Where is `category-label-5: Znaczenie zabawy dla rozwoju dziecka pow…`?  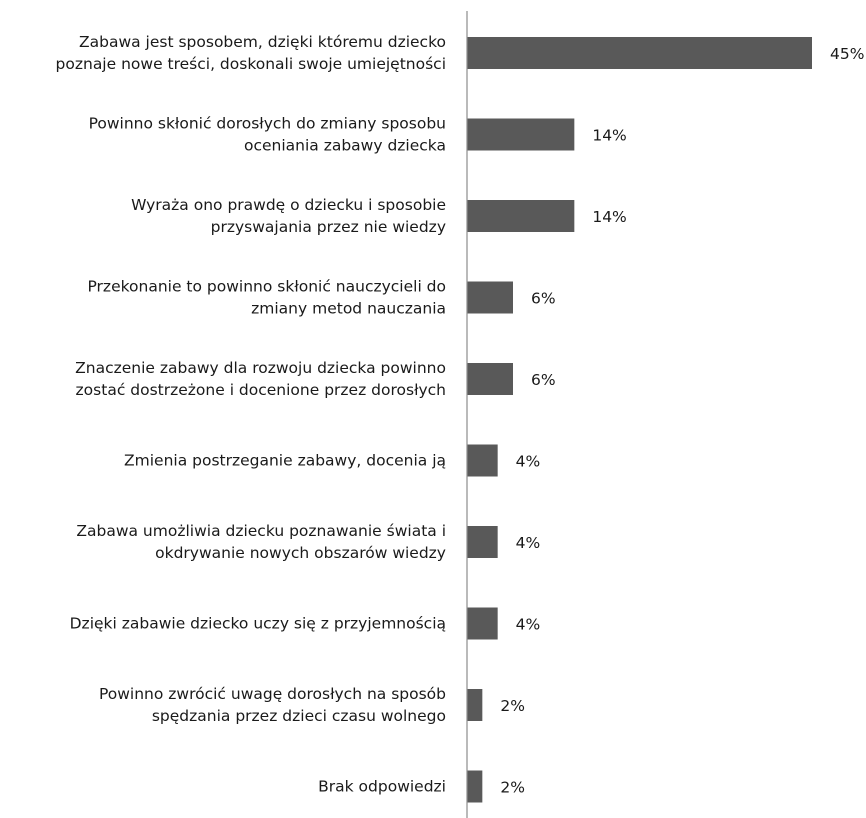 category-label-5: Znaczenie zabawy dla rozwoju dziecka pow… is located at coordinates (260, 379).